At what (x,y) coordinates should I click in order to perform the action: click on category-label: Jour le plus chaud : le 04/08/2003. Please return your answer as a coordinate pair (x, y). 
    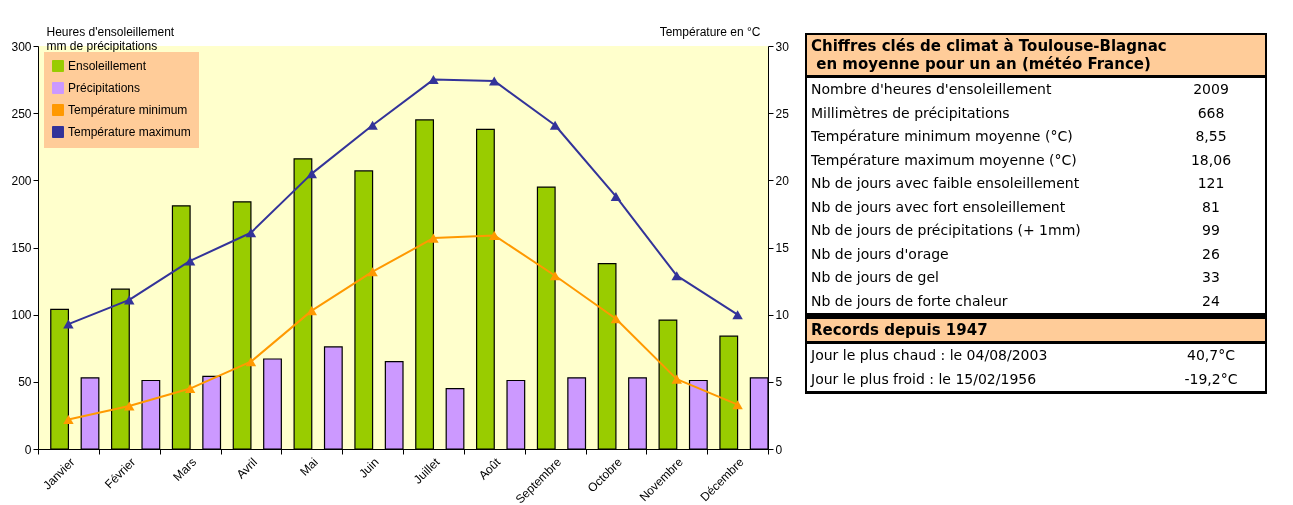
    Looking at the image, I should click on (930, 355).